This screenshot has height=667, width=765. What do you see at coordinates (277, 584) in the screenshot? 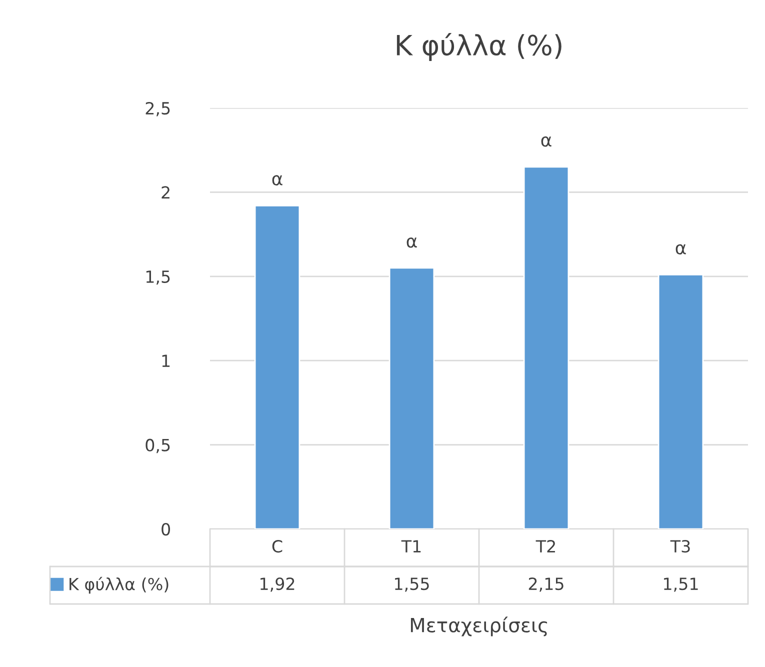
I see `data-label: 1,92` at bounding box center [277, 584].